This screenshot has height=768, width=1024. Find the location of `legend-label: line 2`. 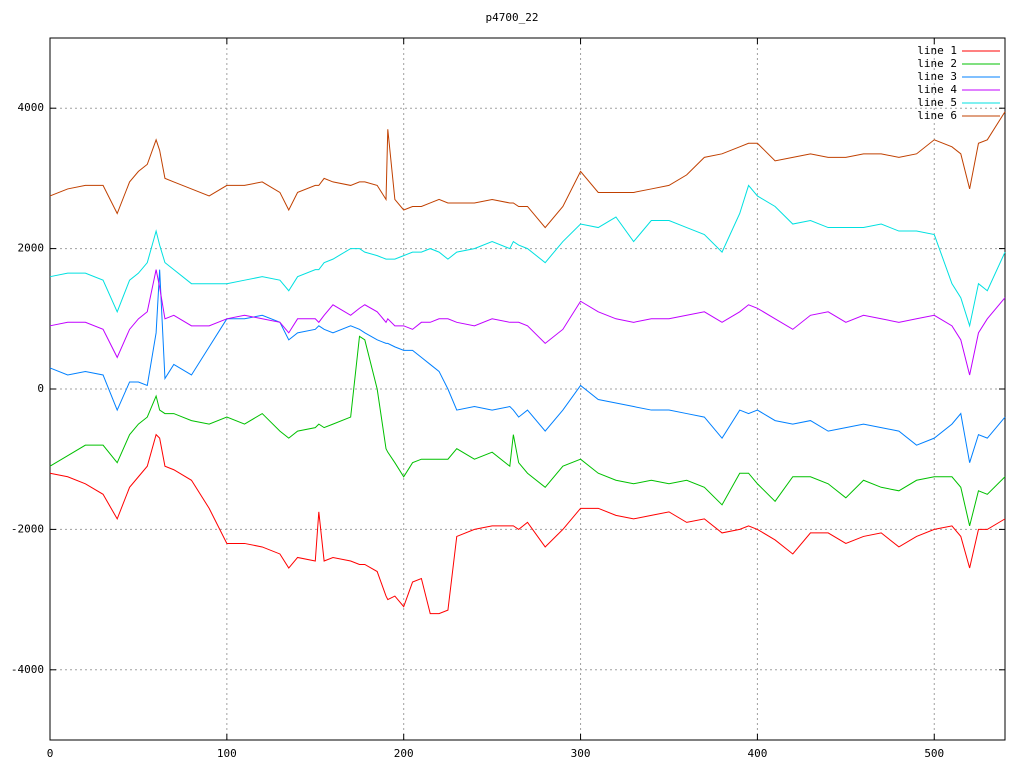

legend-label: line 2 is located at coordinates (937, 63).